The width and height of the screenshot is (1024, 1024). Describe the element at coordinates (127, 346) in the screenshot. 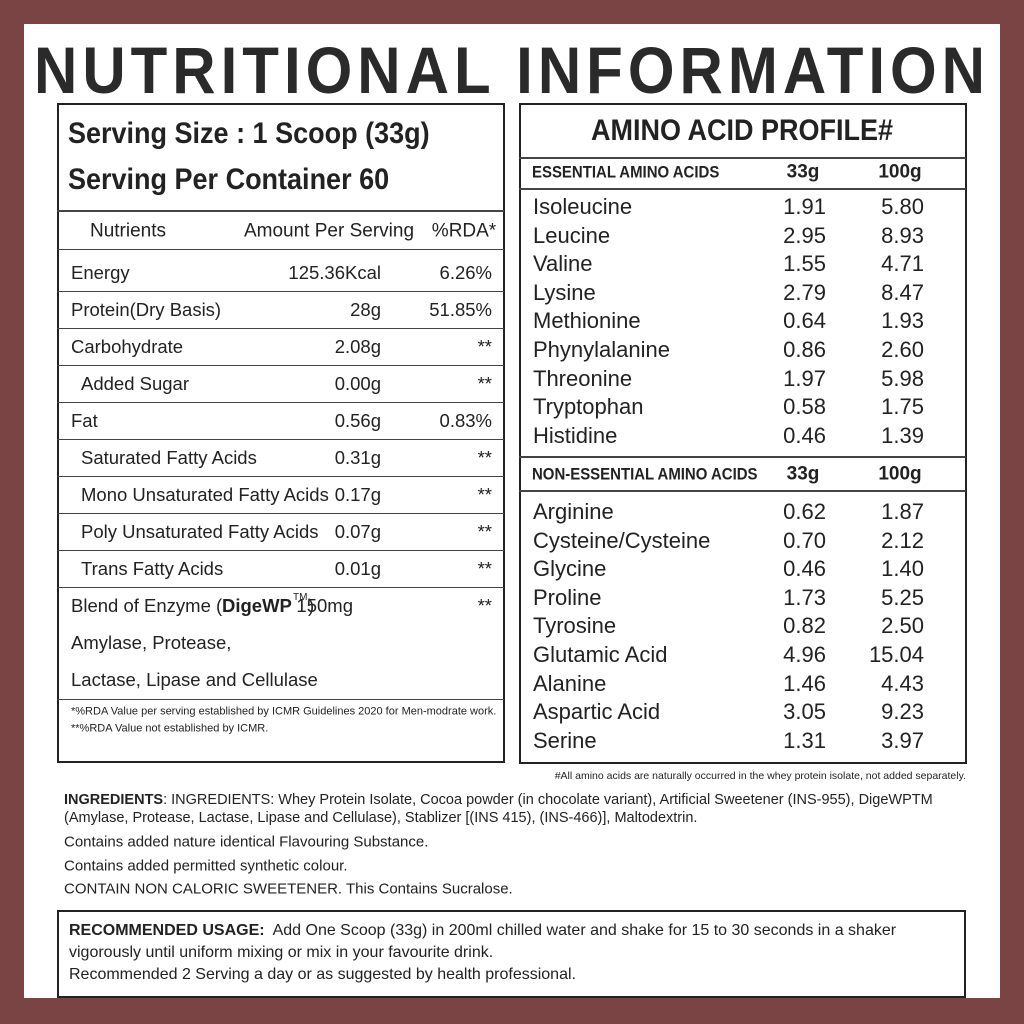

I see `nutrient-name: Carbohydrate` at that location.